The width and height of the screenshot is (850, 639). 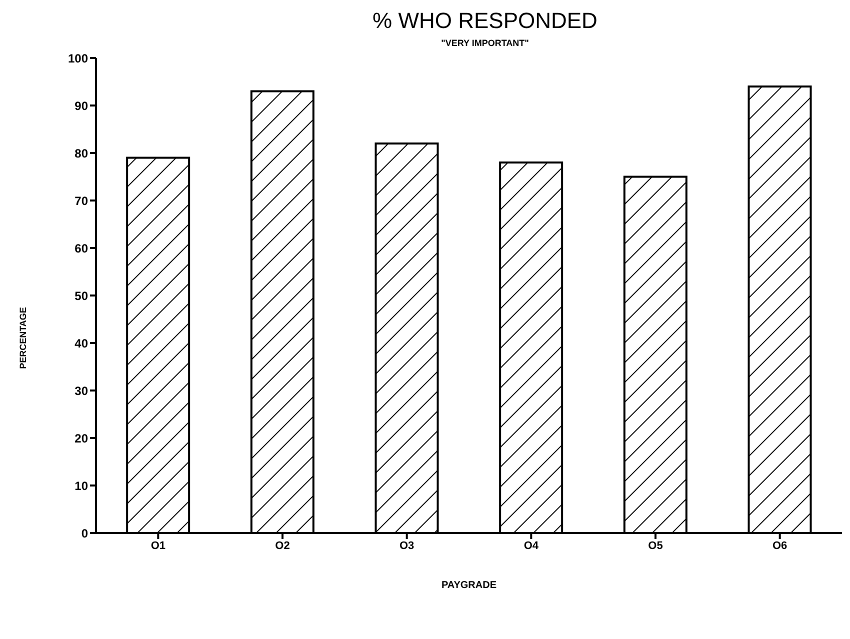 I want to click on y-tick-label: 0, so click(x=84, y=533).